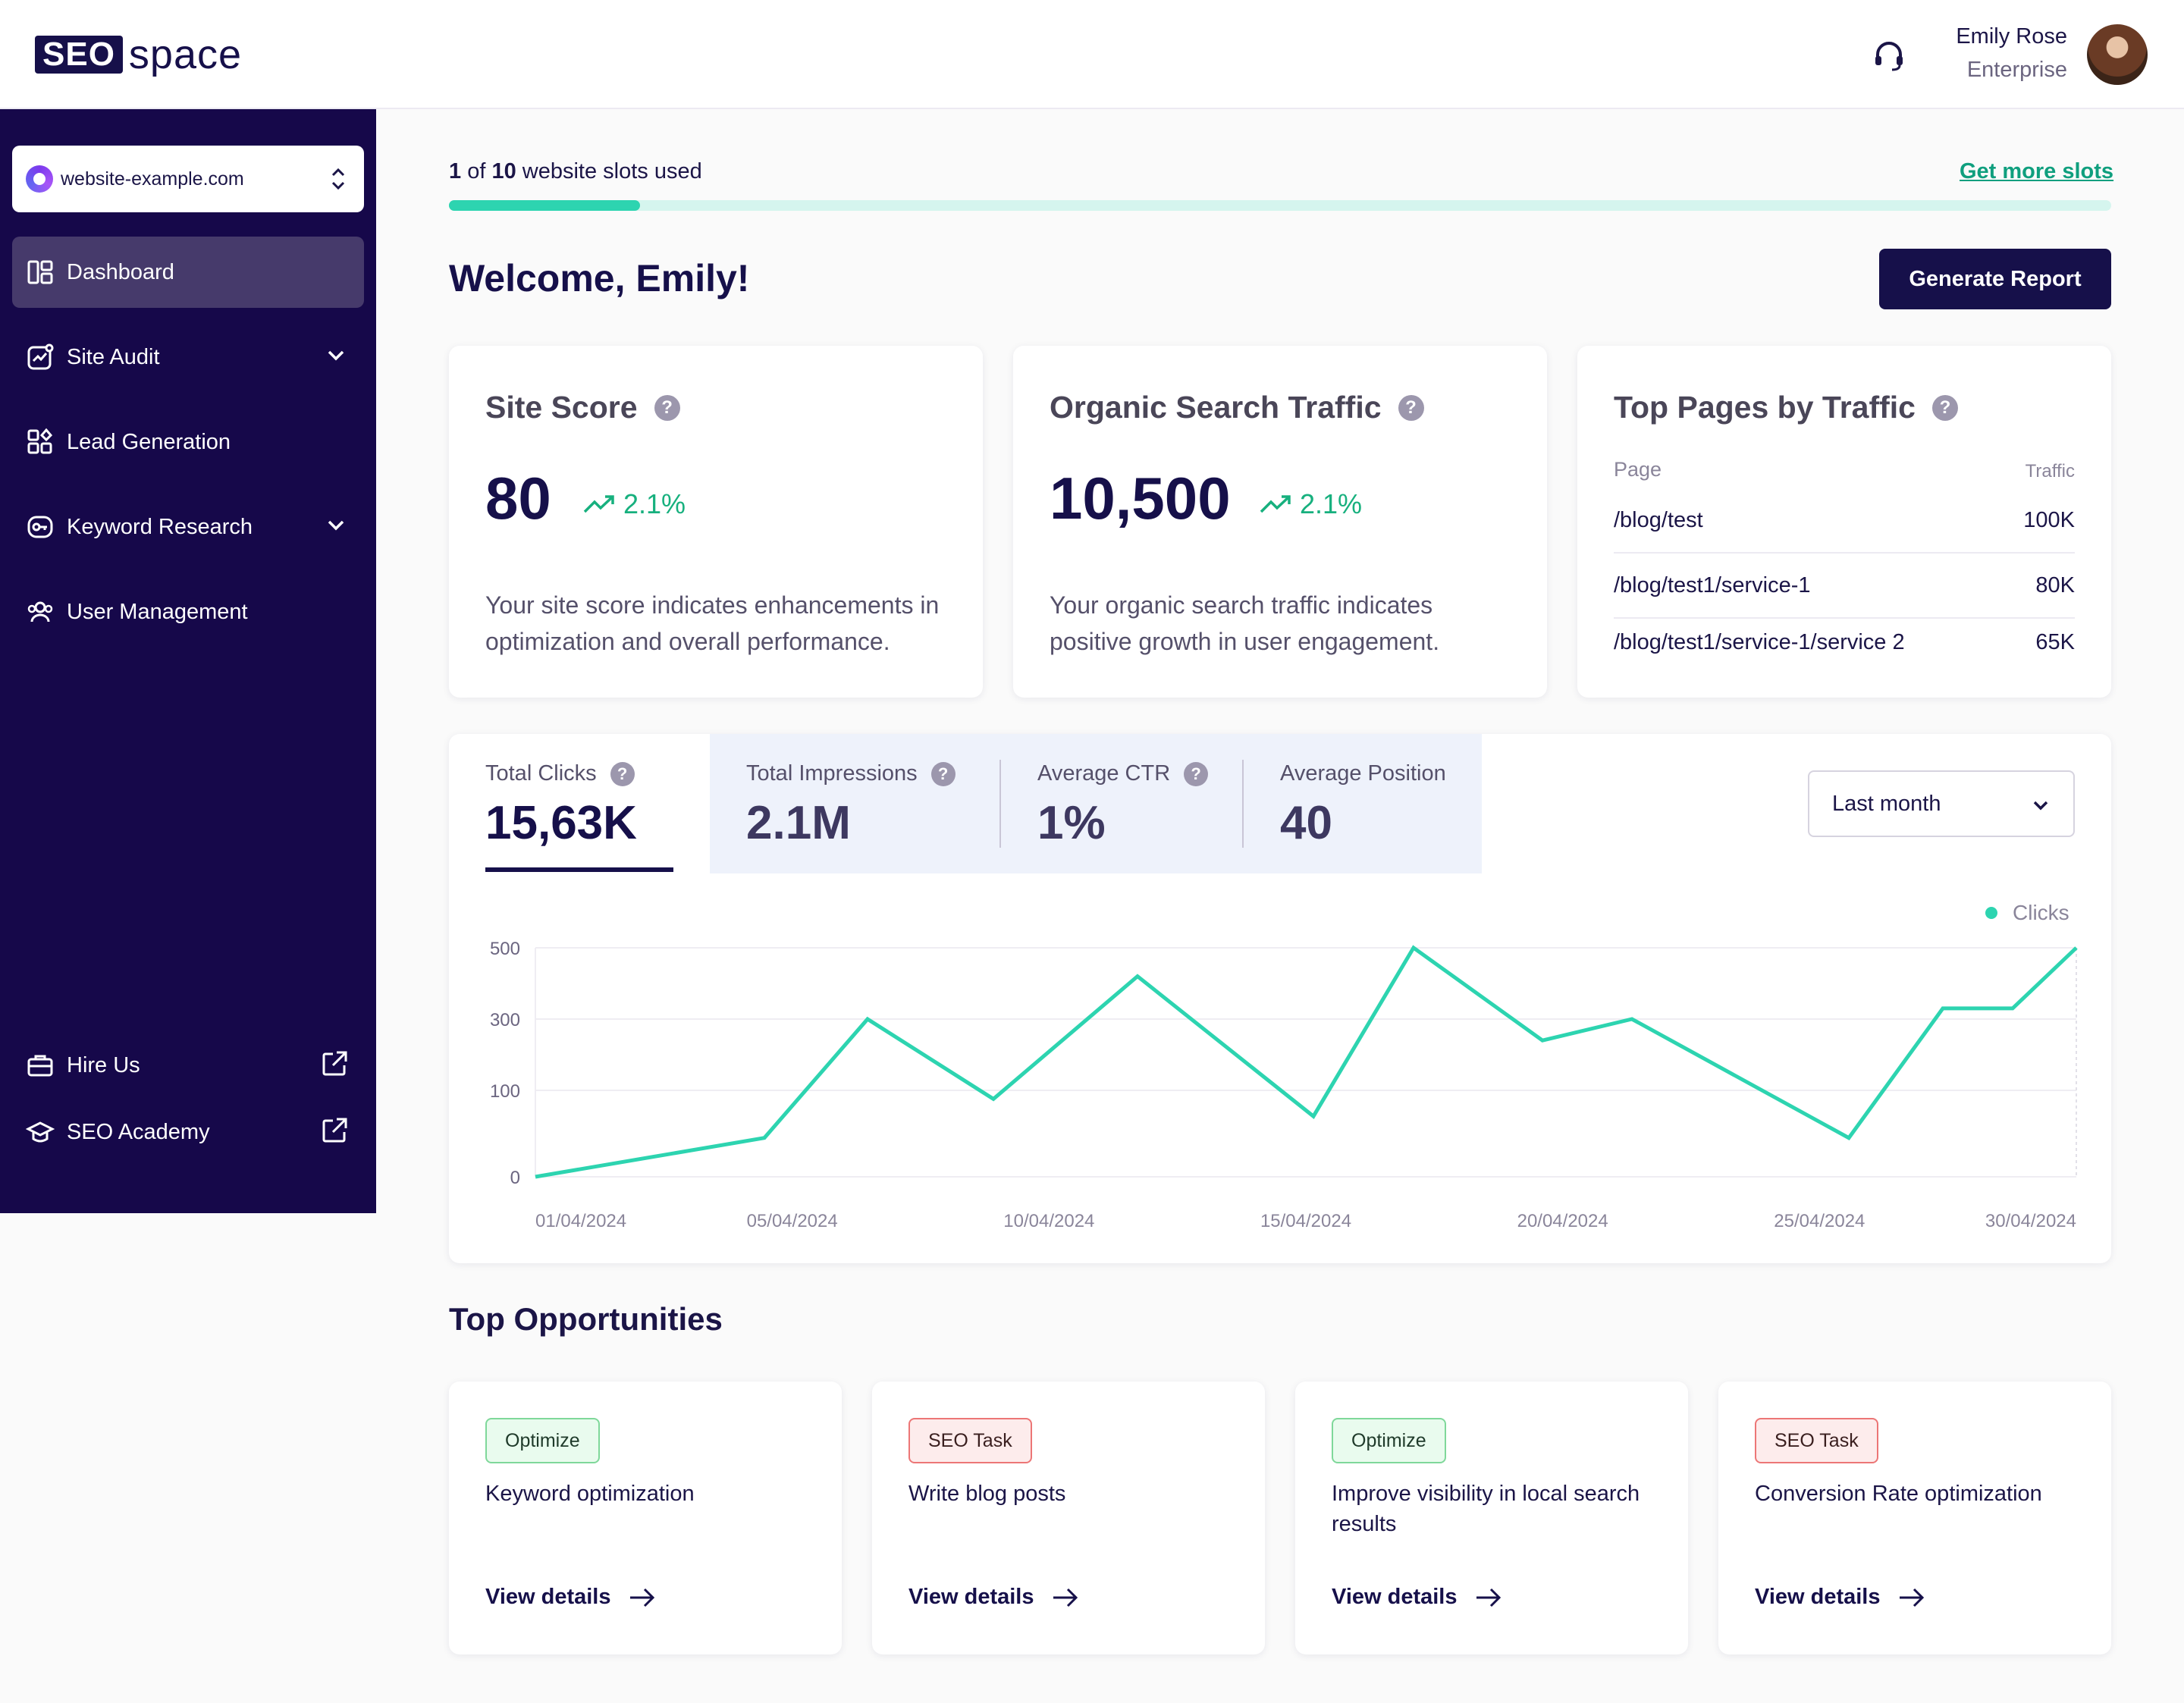 The width and height of the screenshot is (2184, 1703). What do you see at coordinates (1068, 1518) in the screenshot?
I see `opportunity-card: SEO Task Write blog posts View details` at bounding box center [1068, 1518].